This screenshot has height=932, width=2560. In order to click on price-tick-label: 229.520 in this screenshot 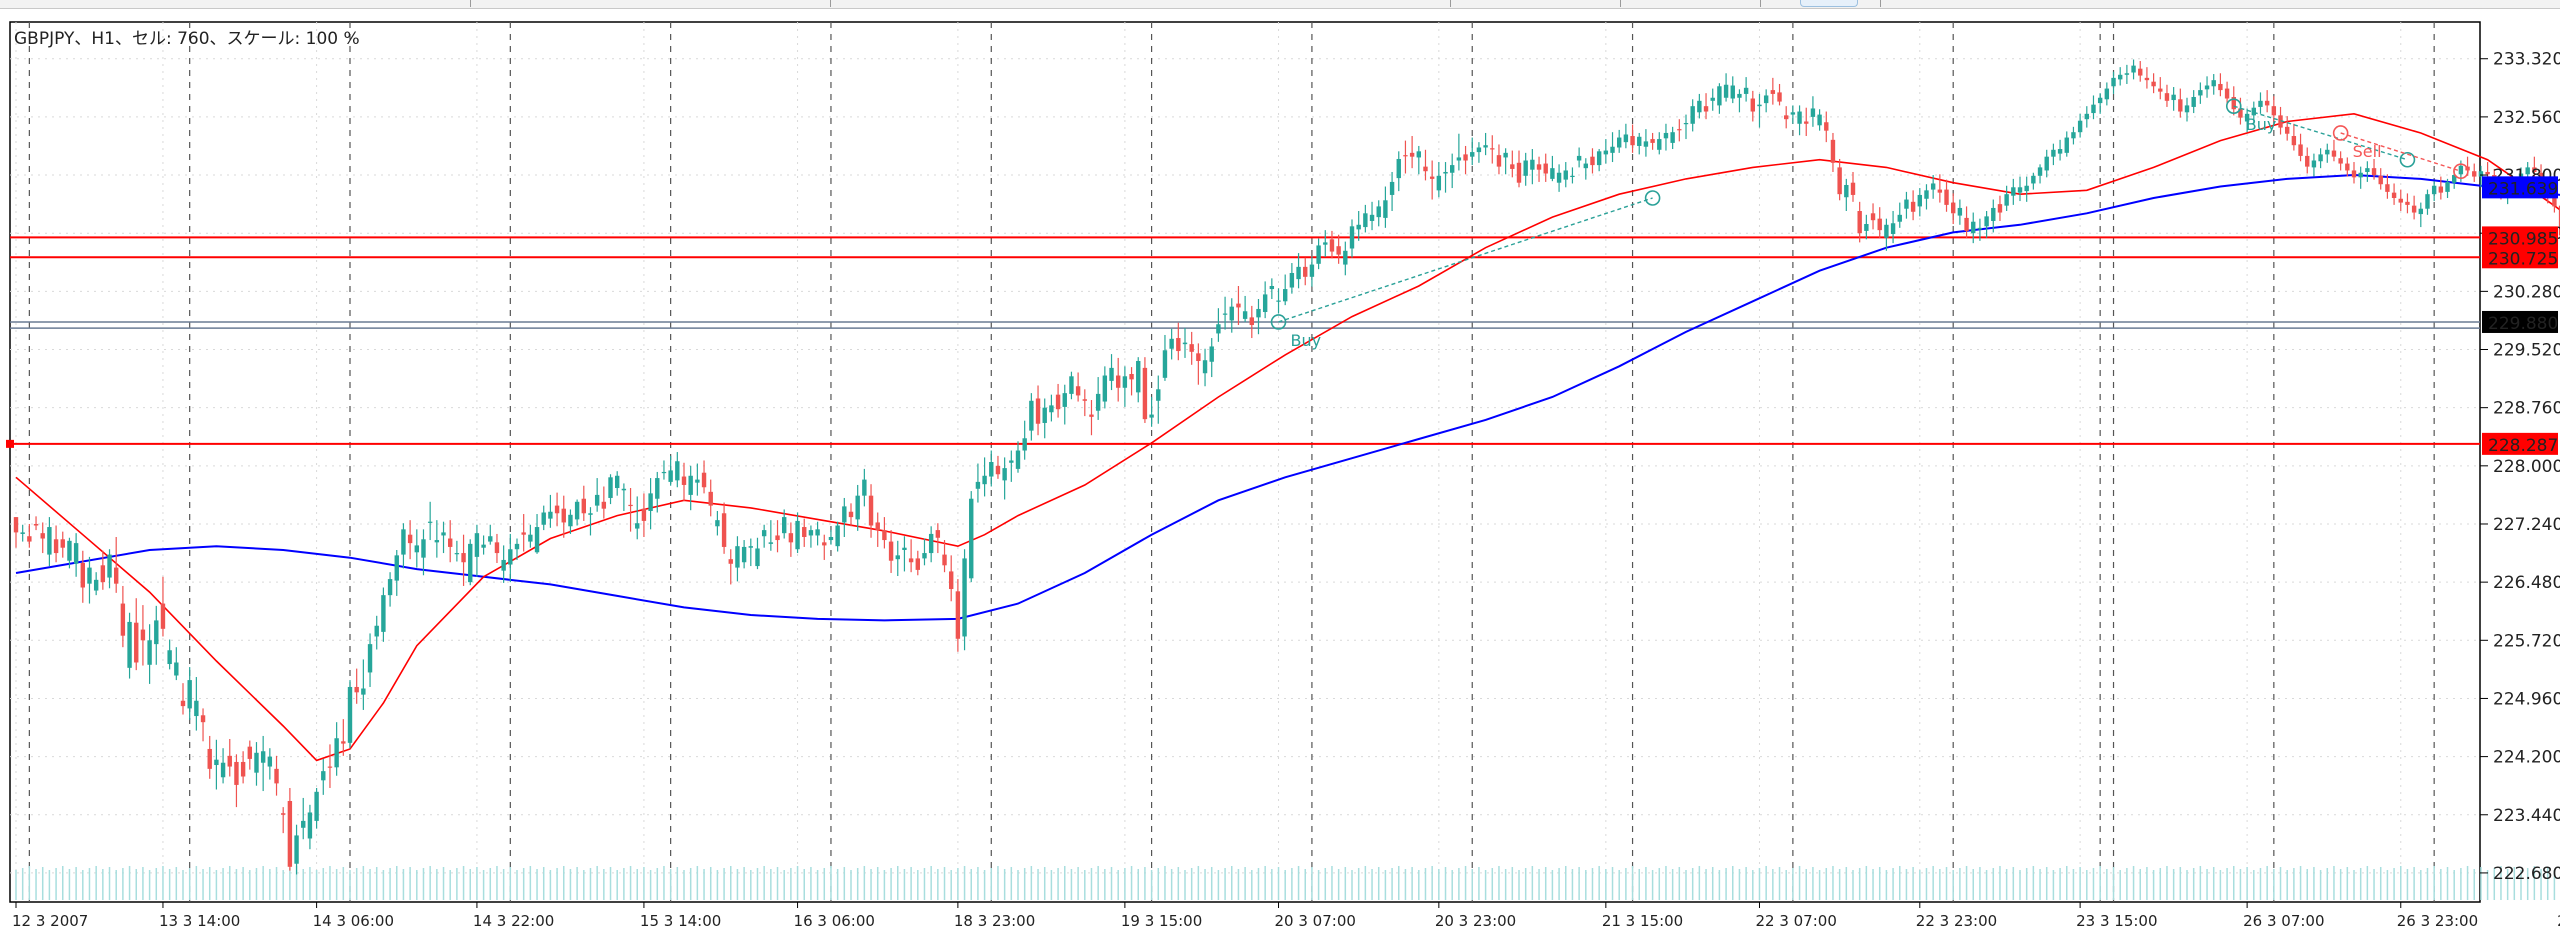, I will do `click(2526, 351)`.